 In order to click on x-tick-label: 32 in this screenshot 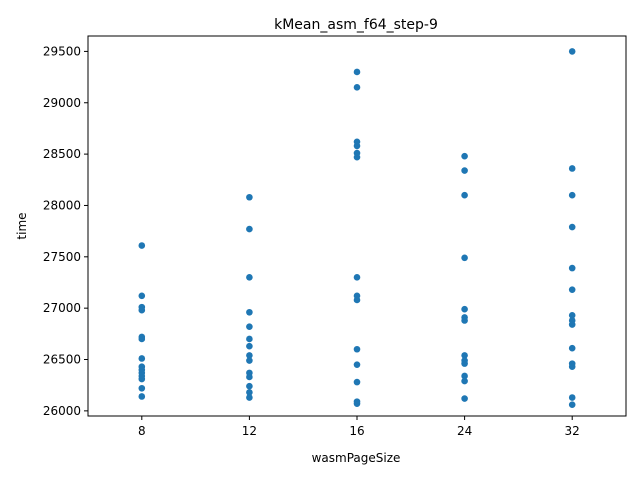, I will do `click(572, 431)`.